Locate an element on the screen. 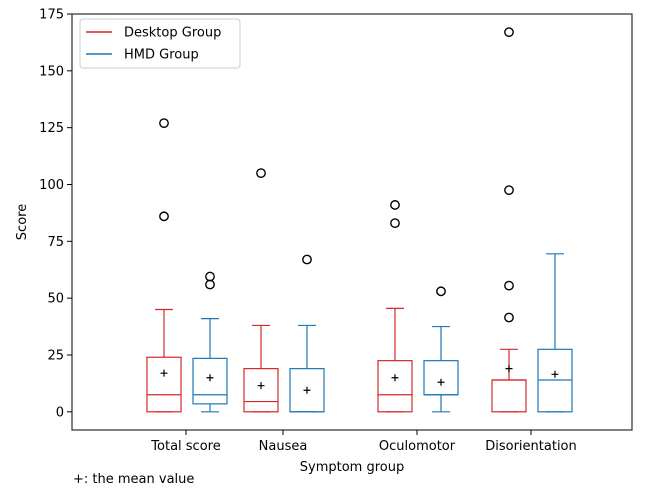 This screenshot has height=490, width=654. y-tick-label: 25 is located at coordinates (55, 355).